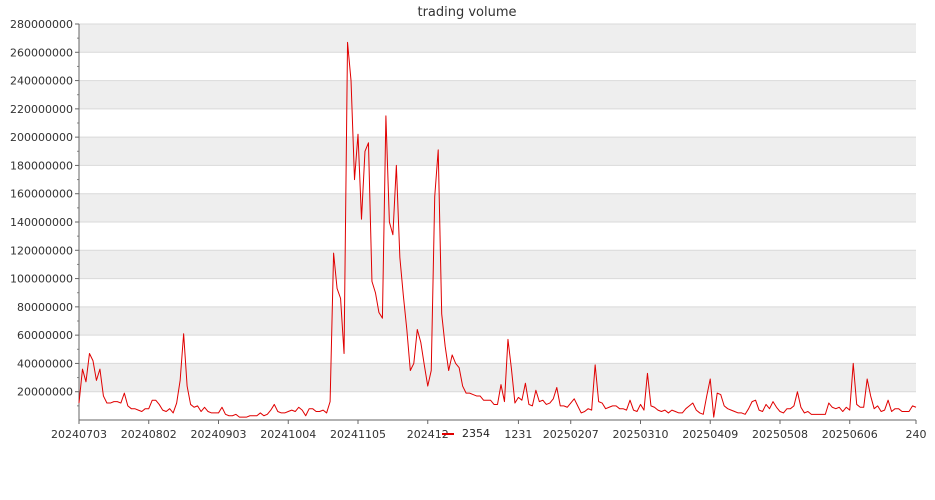 This screenshot has width=935, height=500. I want to click on x-tick-label: 20241105, so click(358, 434).